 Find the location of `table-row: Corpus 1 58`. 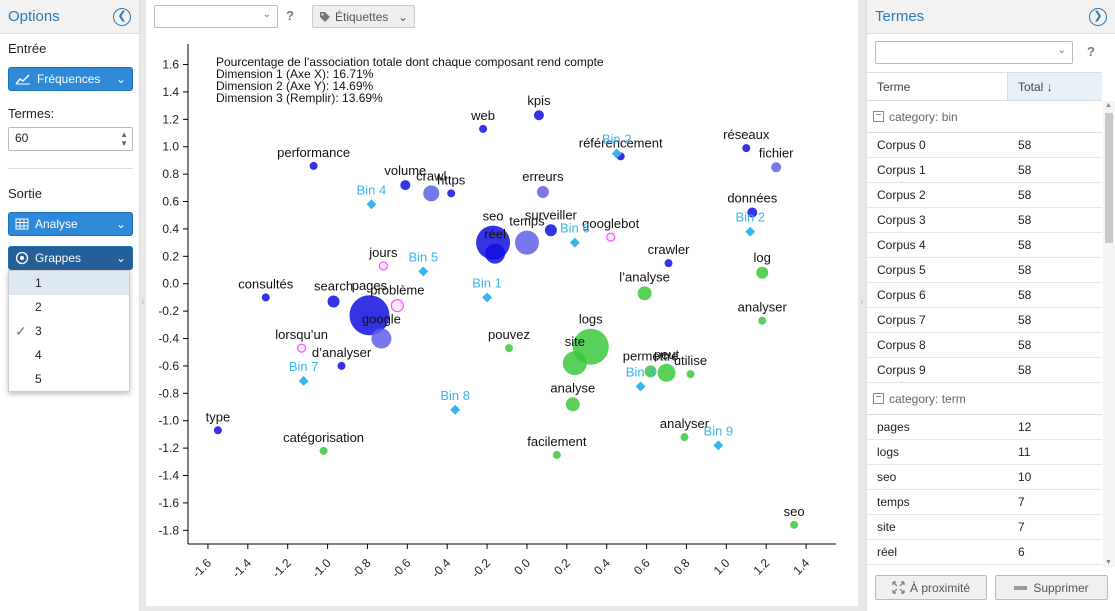

table-row: Corpus 1 58 is located at coordinates (984, 170).